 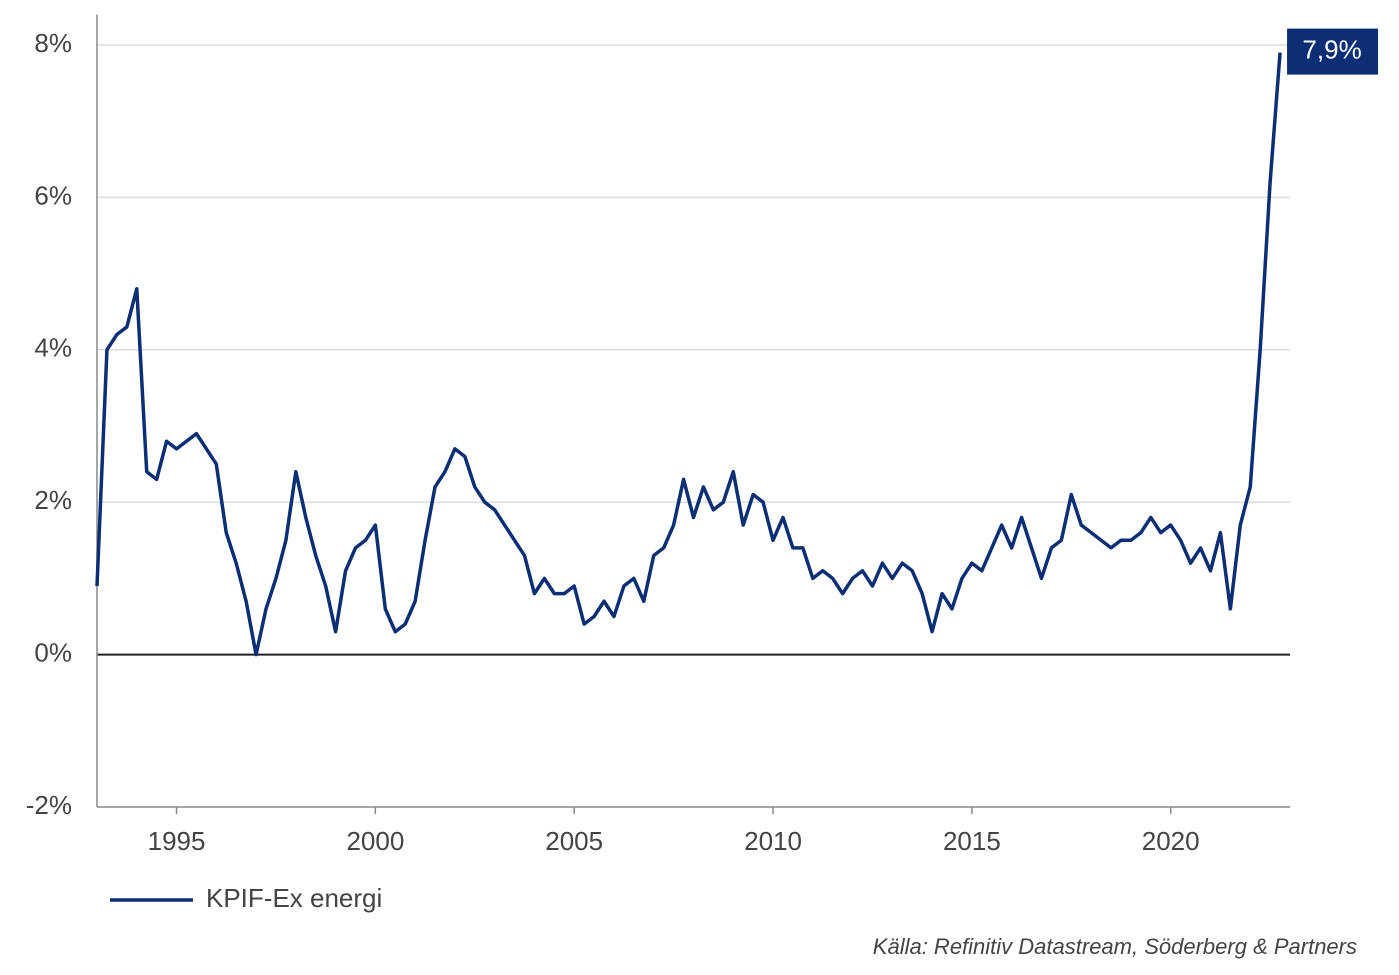 I want to click on x-tick-label: 2020, so click(x=1171, y=841).